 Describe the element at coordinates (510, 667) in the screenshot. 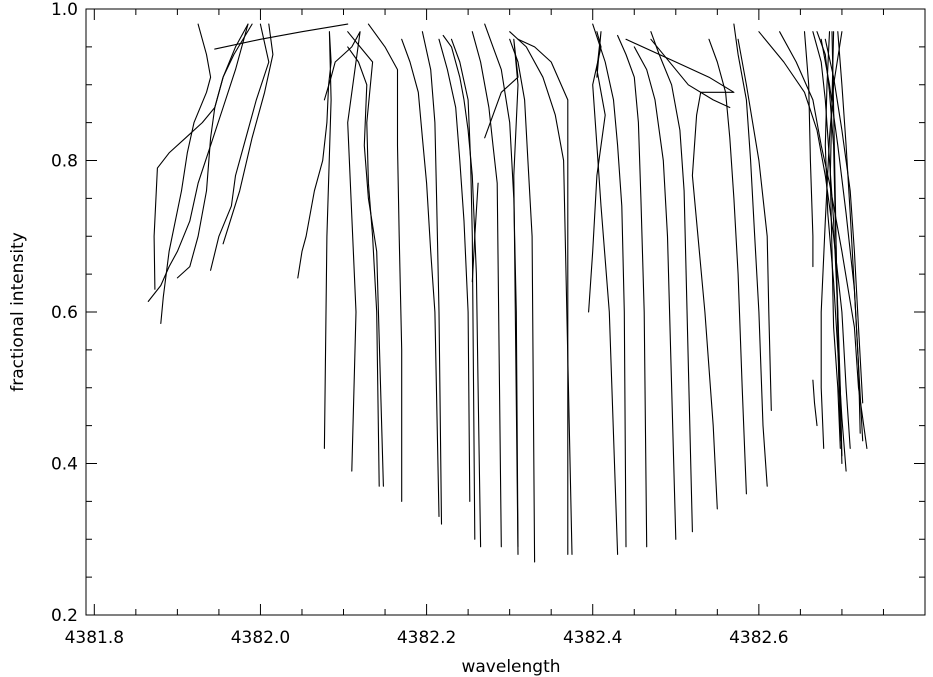

I see `x-axis-title: wavelength` at that location.